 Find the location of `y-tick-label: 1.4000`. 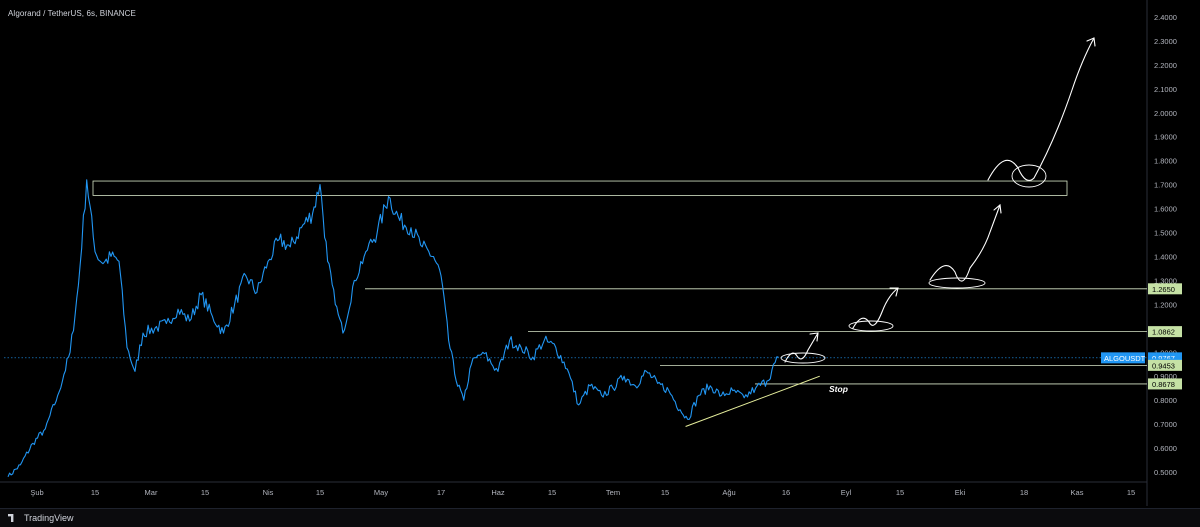

y-tick-label: 1.4000 is located at coordinates (1165, 256).